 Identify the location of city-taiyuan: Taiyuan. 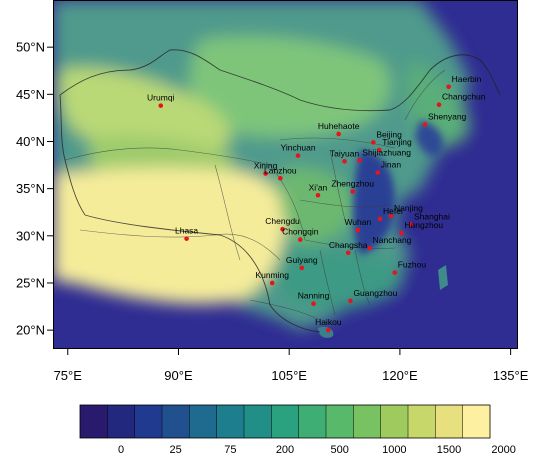
(345, 156).